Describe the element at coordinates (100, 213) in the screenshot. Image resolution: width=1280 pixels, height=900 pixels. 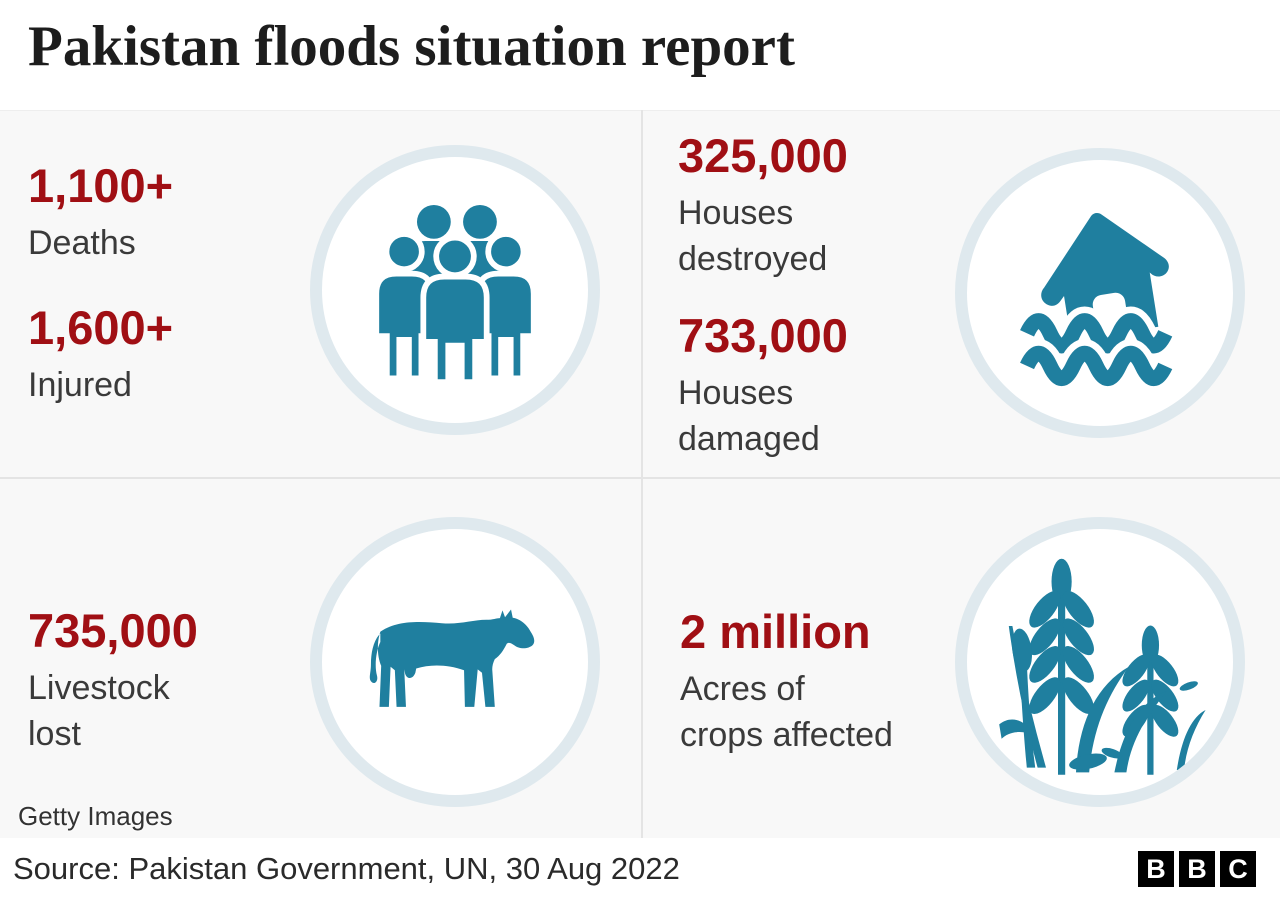
I see `stat-deaths: 1,100+ Deaths` at that location.